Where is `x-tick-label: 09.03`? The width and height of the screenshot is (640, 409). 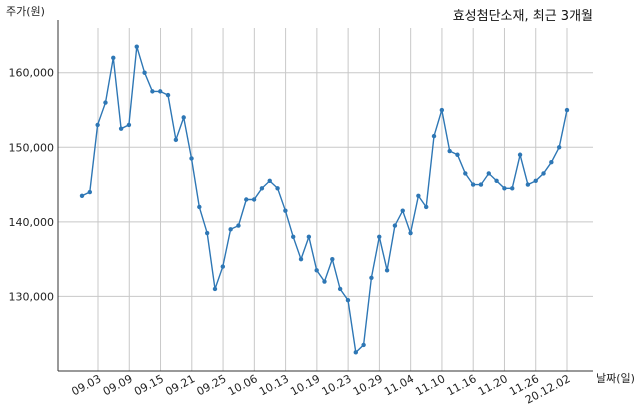 x-tick-label: 09.03 is located at coordinates (86, 385).